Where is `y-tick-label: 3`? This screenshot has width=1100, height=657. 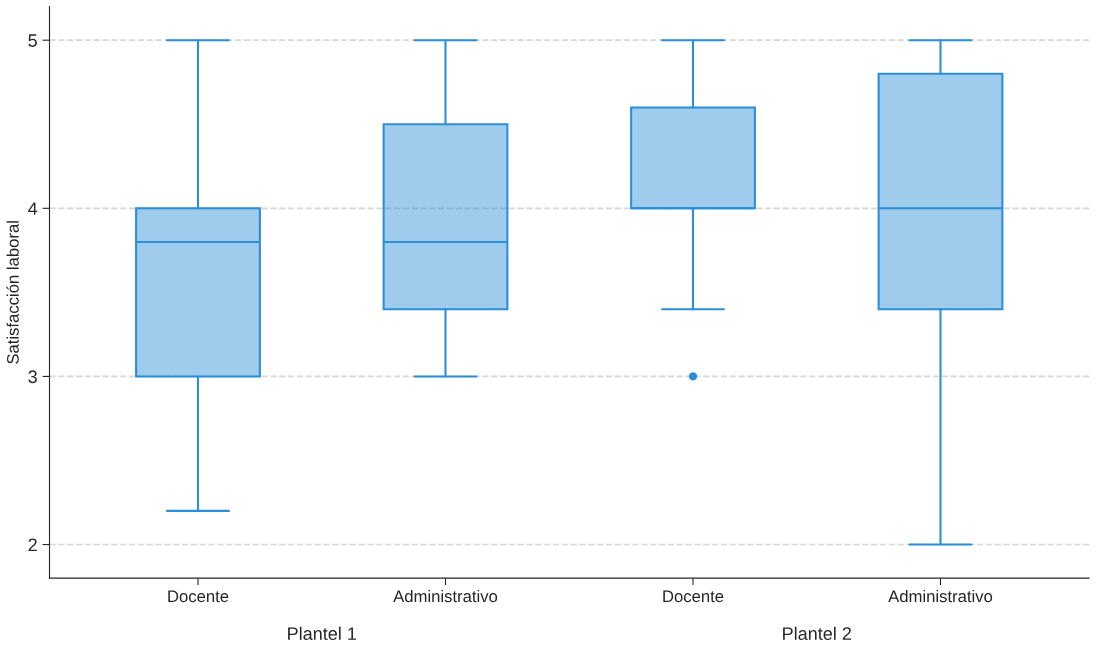 y-tick-label: 3 is located at coordinates (32, 377).